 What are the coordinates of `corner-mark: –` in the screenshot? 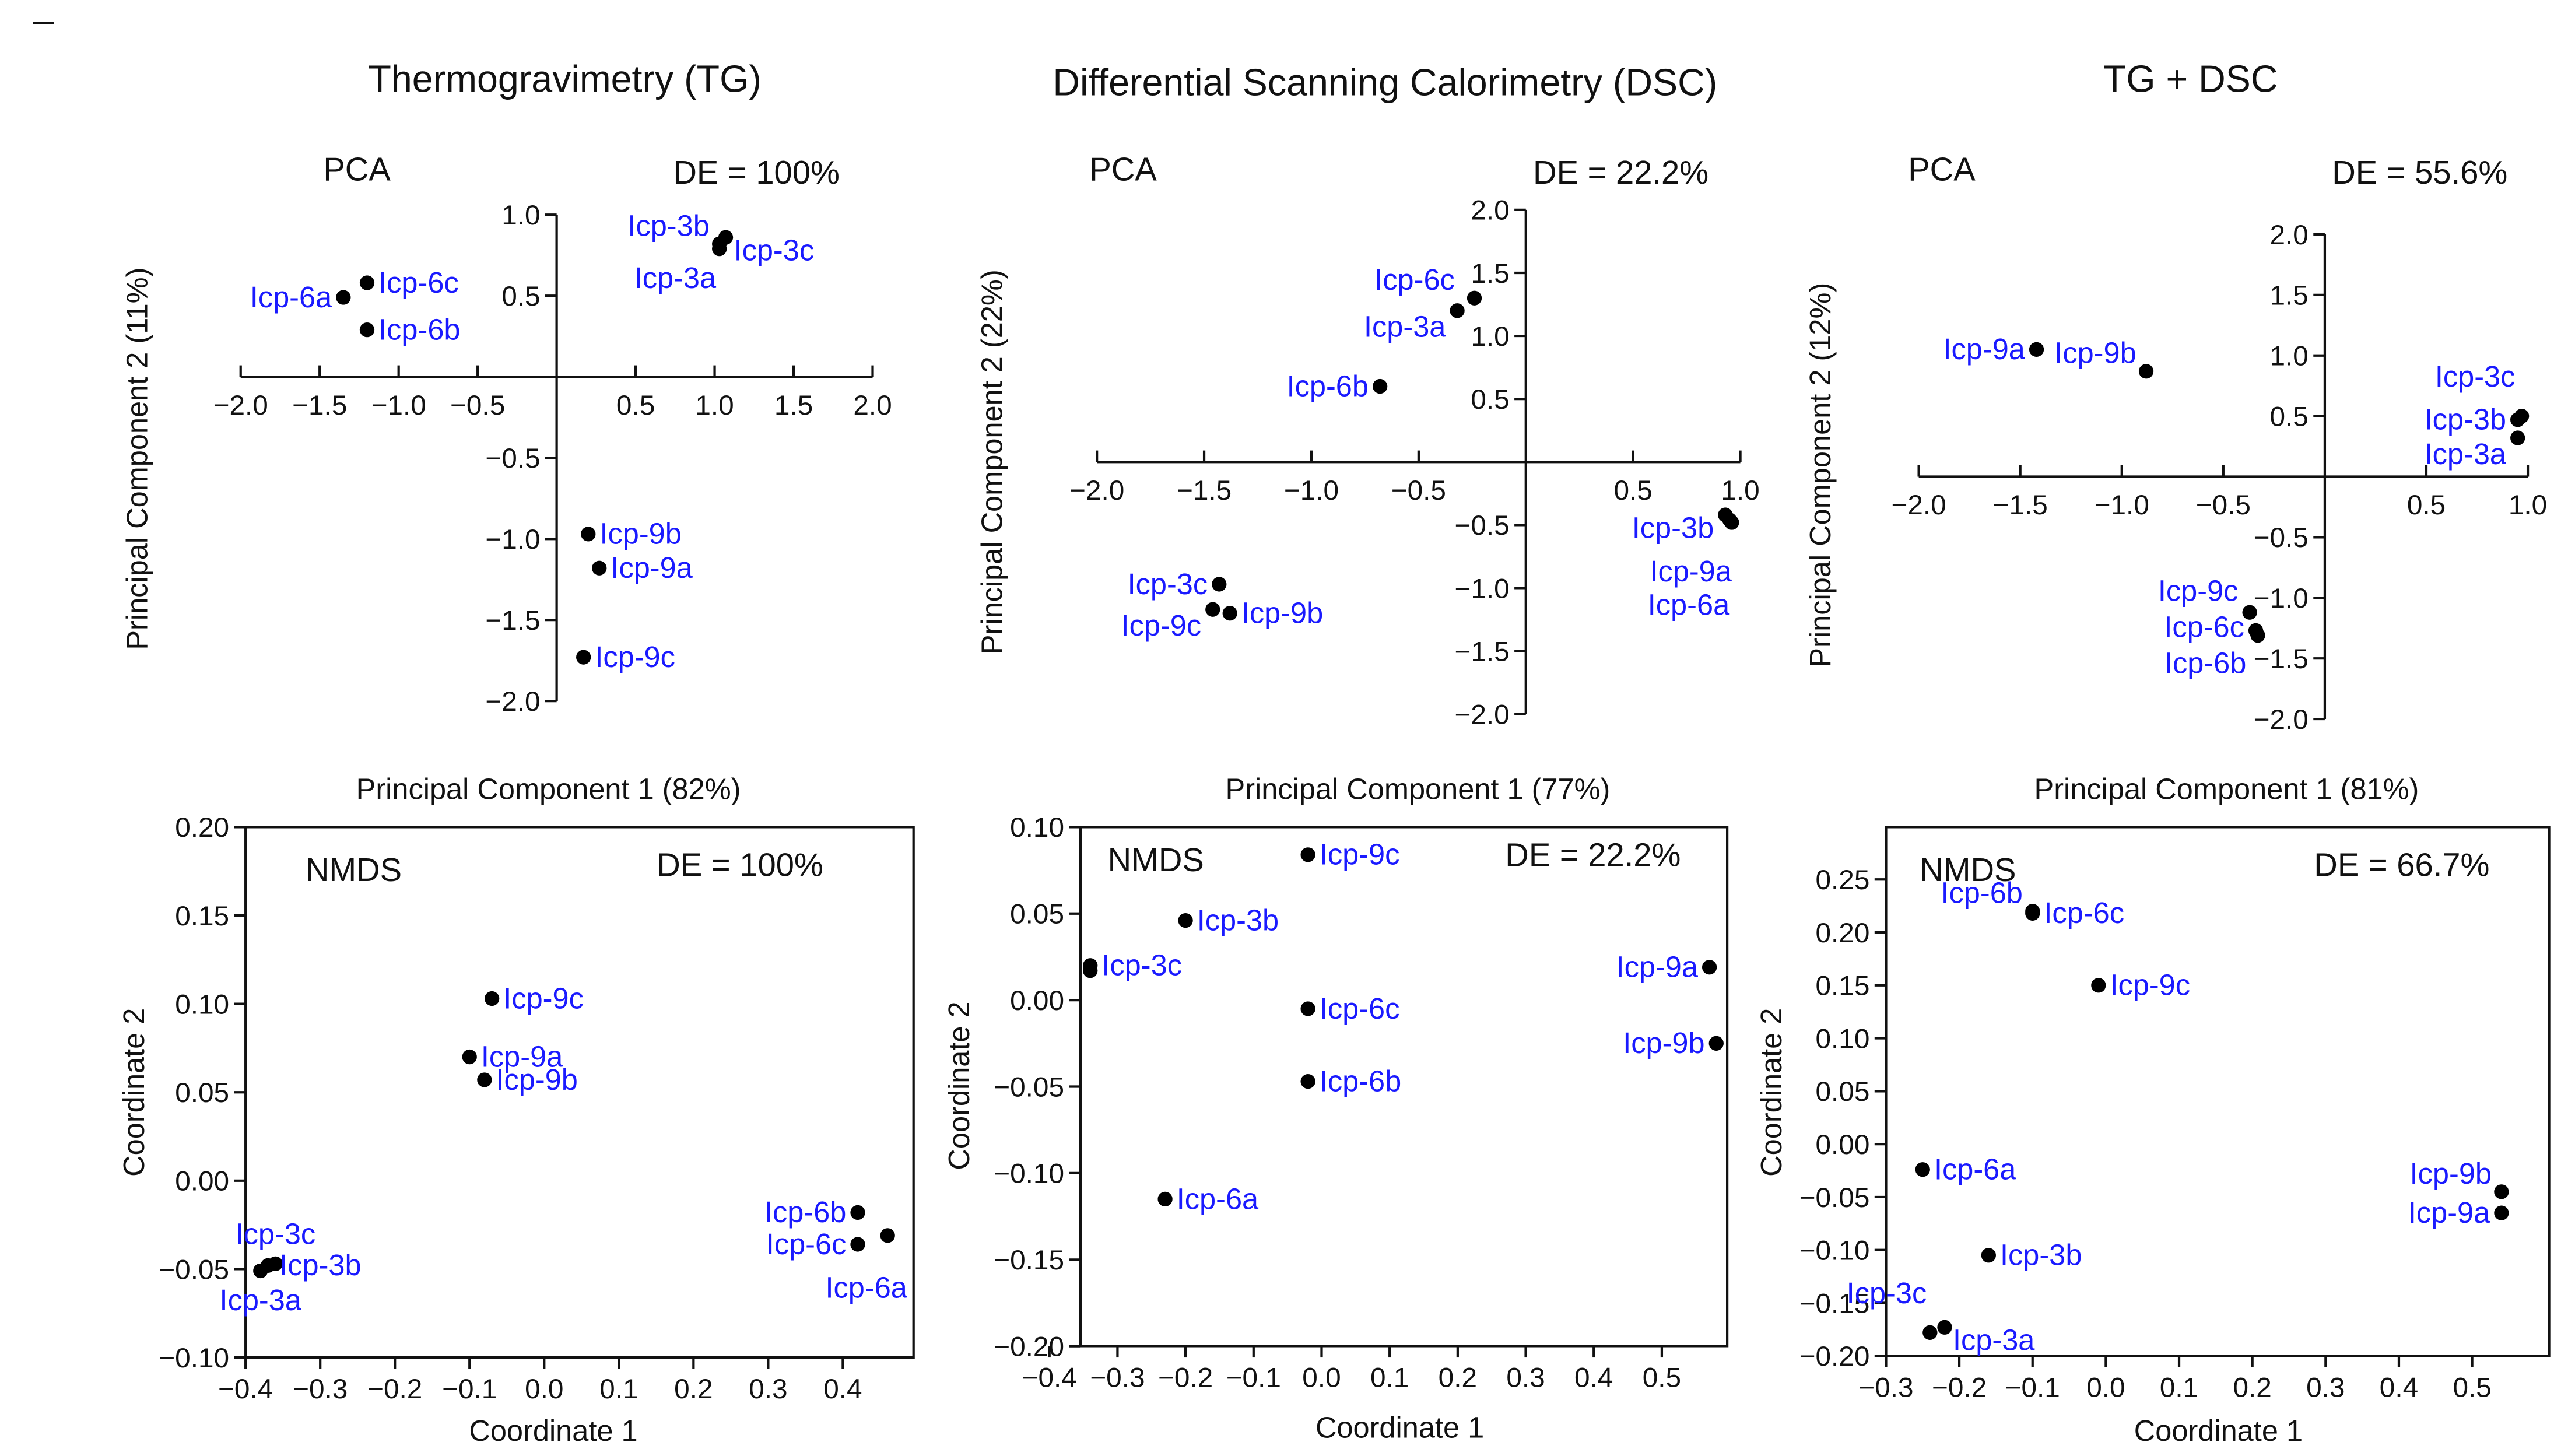 It's located at (43, 20).